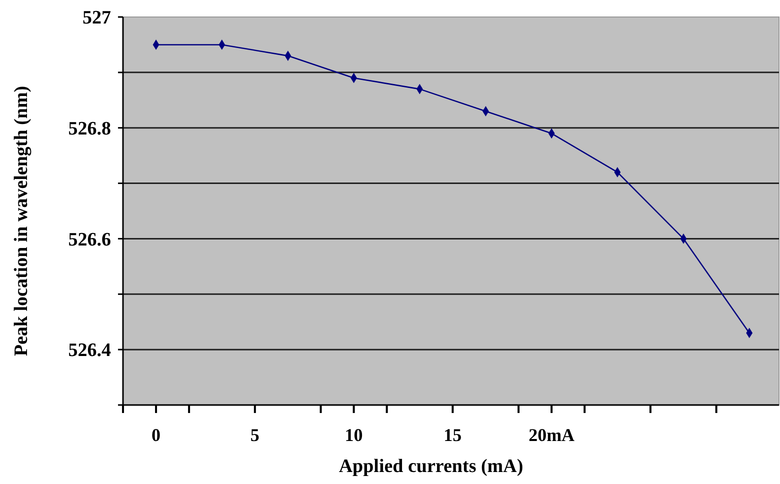  What do you see at coordinates (90, 351) in the screenshot?
I see `y-tick-label: 526.4` at bounding box center [90, 351].